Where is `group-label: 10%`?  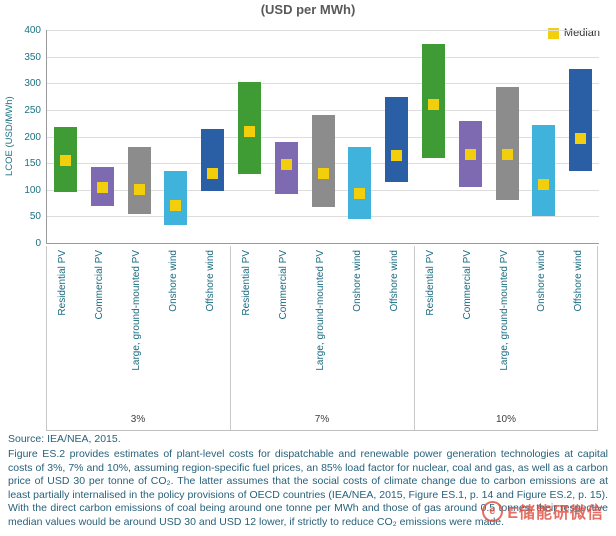
group-label: 10% is located at coordinates (505, 419).